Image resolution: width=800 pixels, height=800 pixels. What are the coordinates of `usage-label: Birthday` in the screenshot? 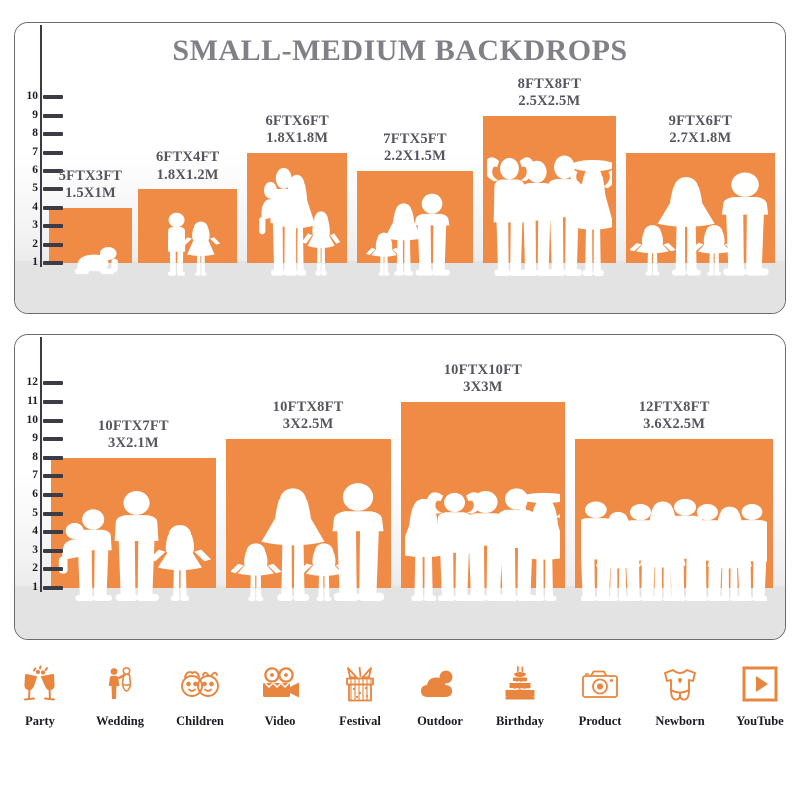 It's located at (520, 721).